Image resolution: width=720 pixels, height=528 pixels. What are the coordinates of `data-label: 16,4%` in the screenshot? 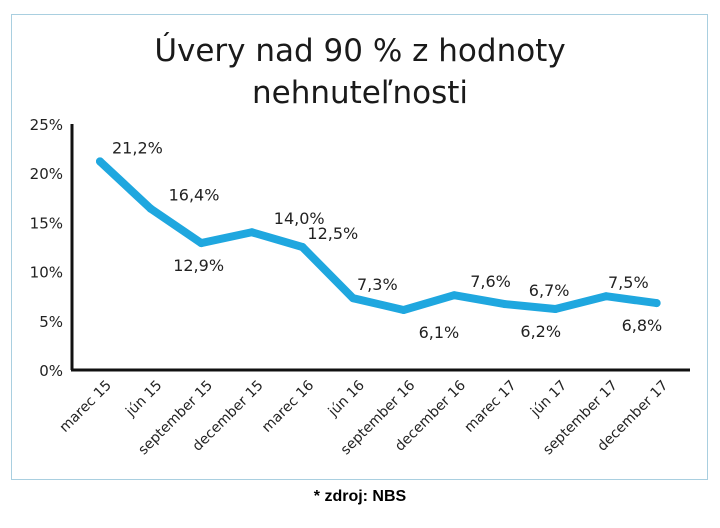 It's located at (194, 195).